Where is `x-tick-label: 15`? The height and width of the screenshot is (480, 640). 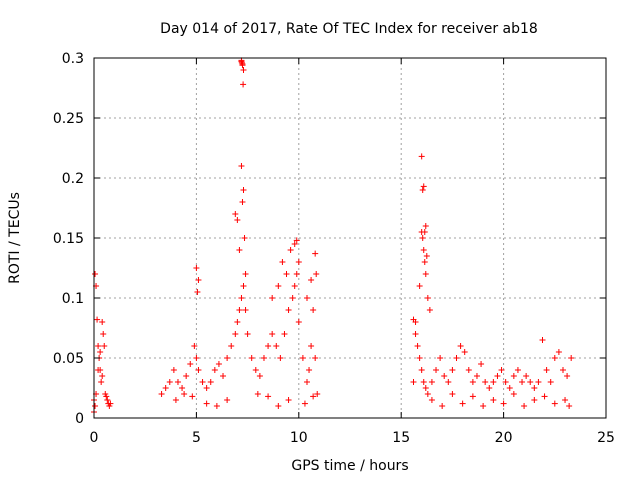
x-tick-label: 15 is located at coordinates (401, 438).